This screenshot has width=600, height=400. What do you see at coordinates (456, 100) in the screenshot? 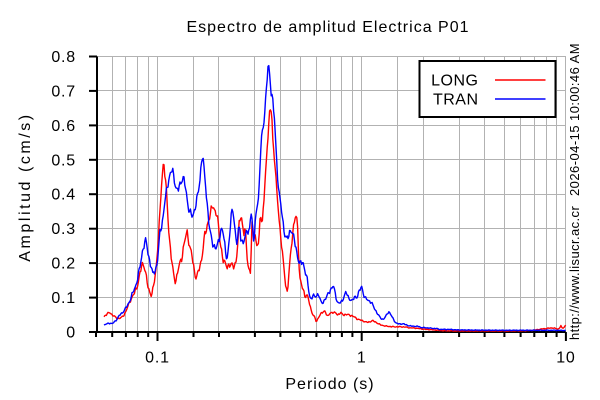
I see `svg-text: TRAN` at bounding box center [456, 100].